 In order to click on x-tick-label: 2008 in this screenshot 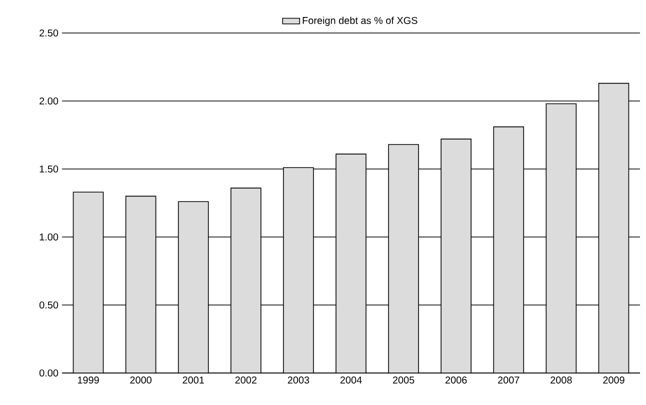, I will do `click(561, 380)`.